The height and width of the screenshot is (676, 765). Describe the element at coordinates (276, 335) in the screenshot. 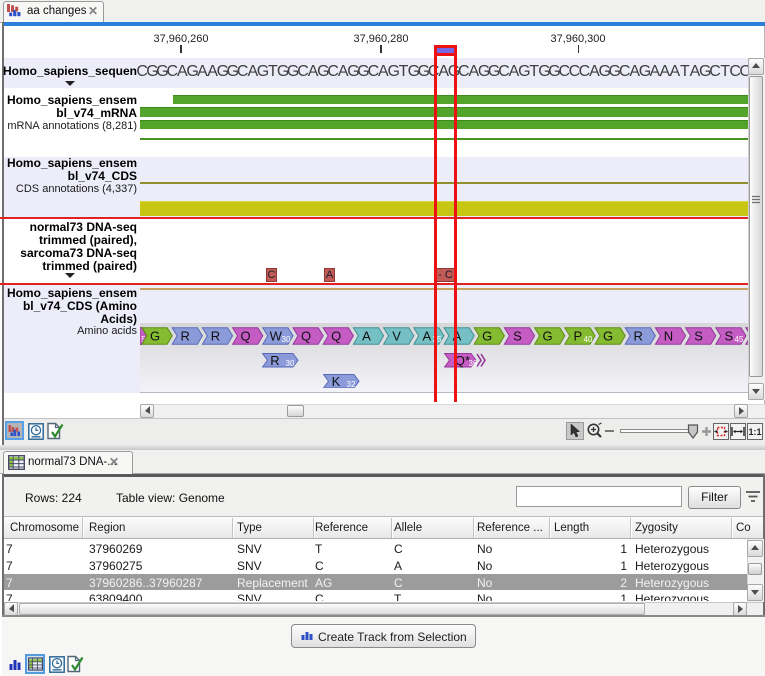

I see `svg-text: W` at that location.